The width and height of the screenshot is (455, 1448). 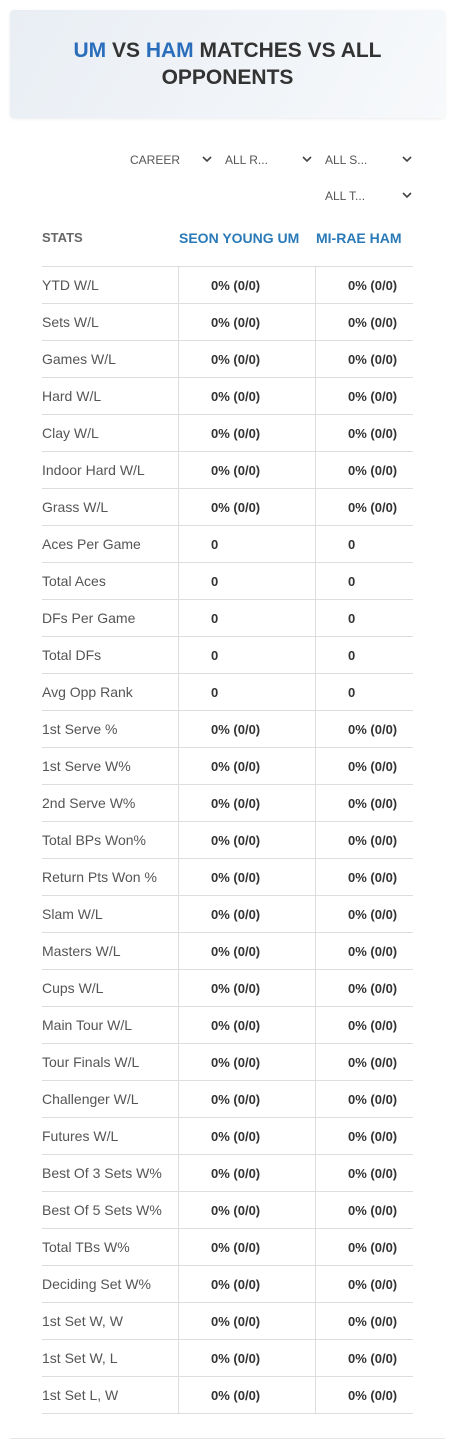 I want to click on filter-label: CAREER, so click(x=155, y=160).